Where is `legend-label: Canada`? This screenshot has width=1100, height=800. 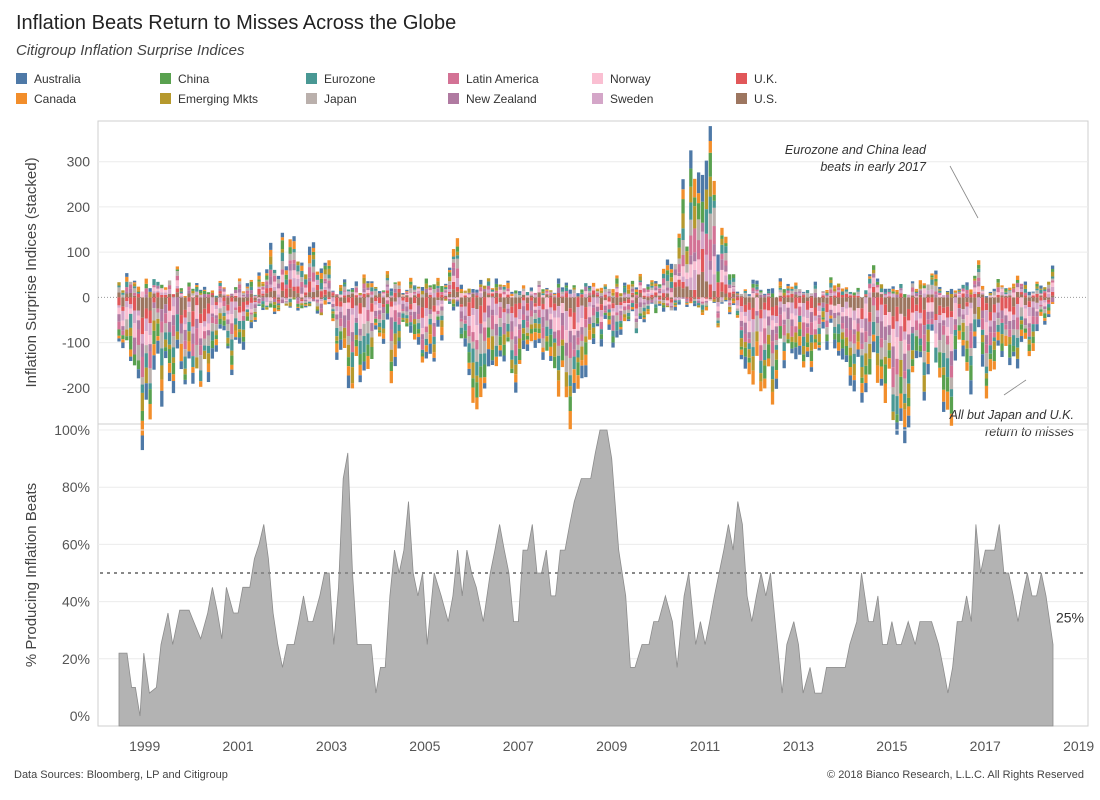
legend-label: Canada is located at coordinates (55, 99).